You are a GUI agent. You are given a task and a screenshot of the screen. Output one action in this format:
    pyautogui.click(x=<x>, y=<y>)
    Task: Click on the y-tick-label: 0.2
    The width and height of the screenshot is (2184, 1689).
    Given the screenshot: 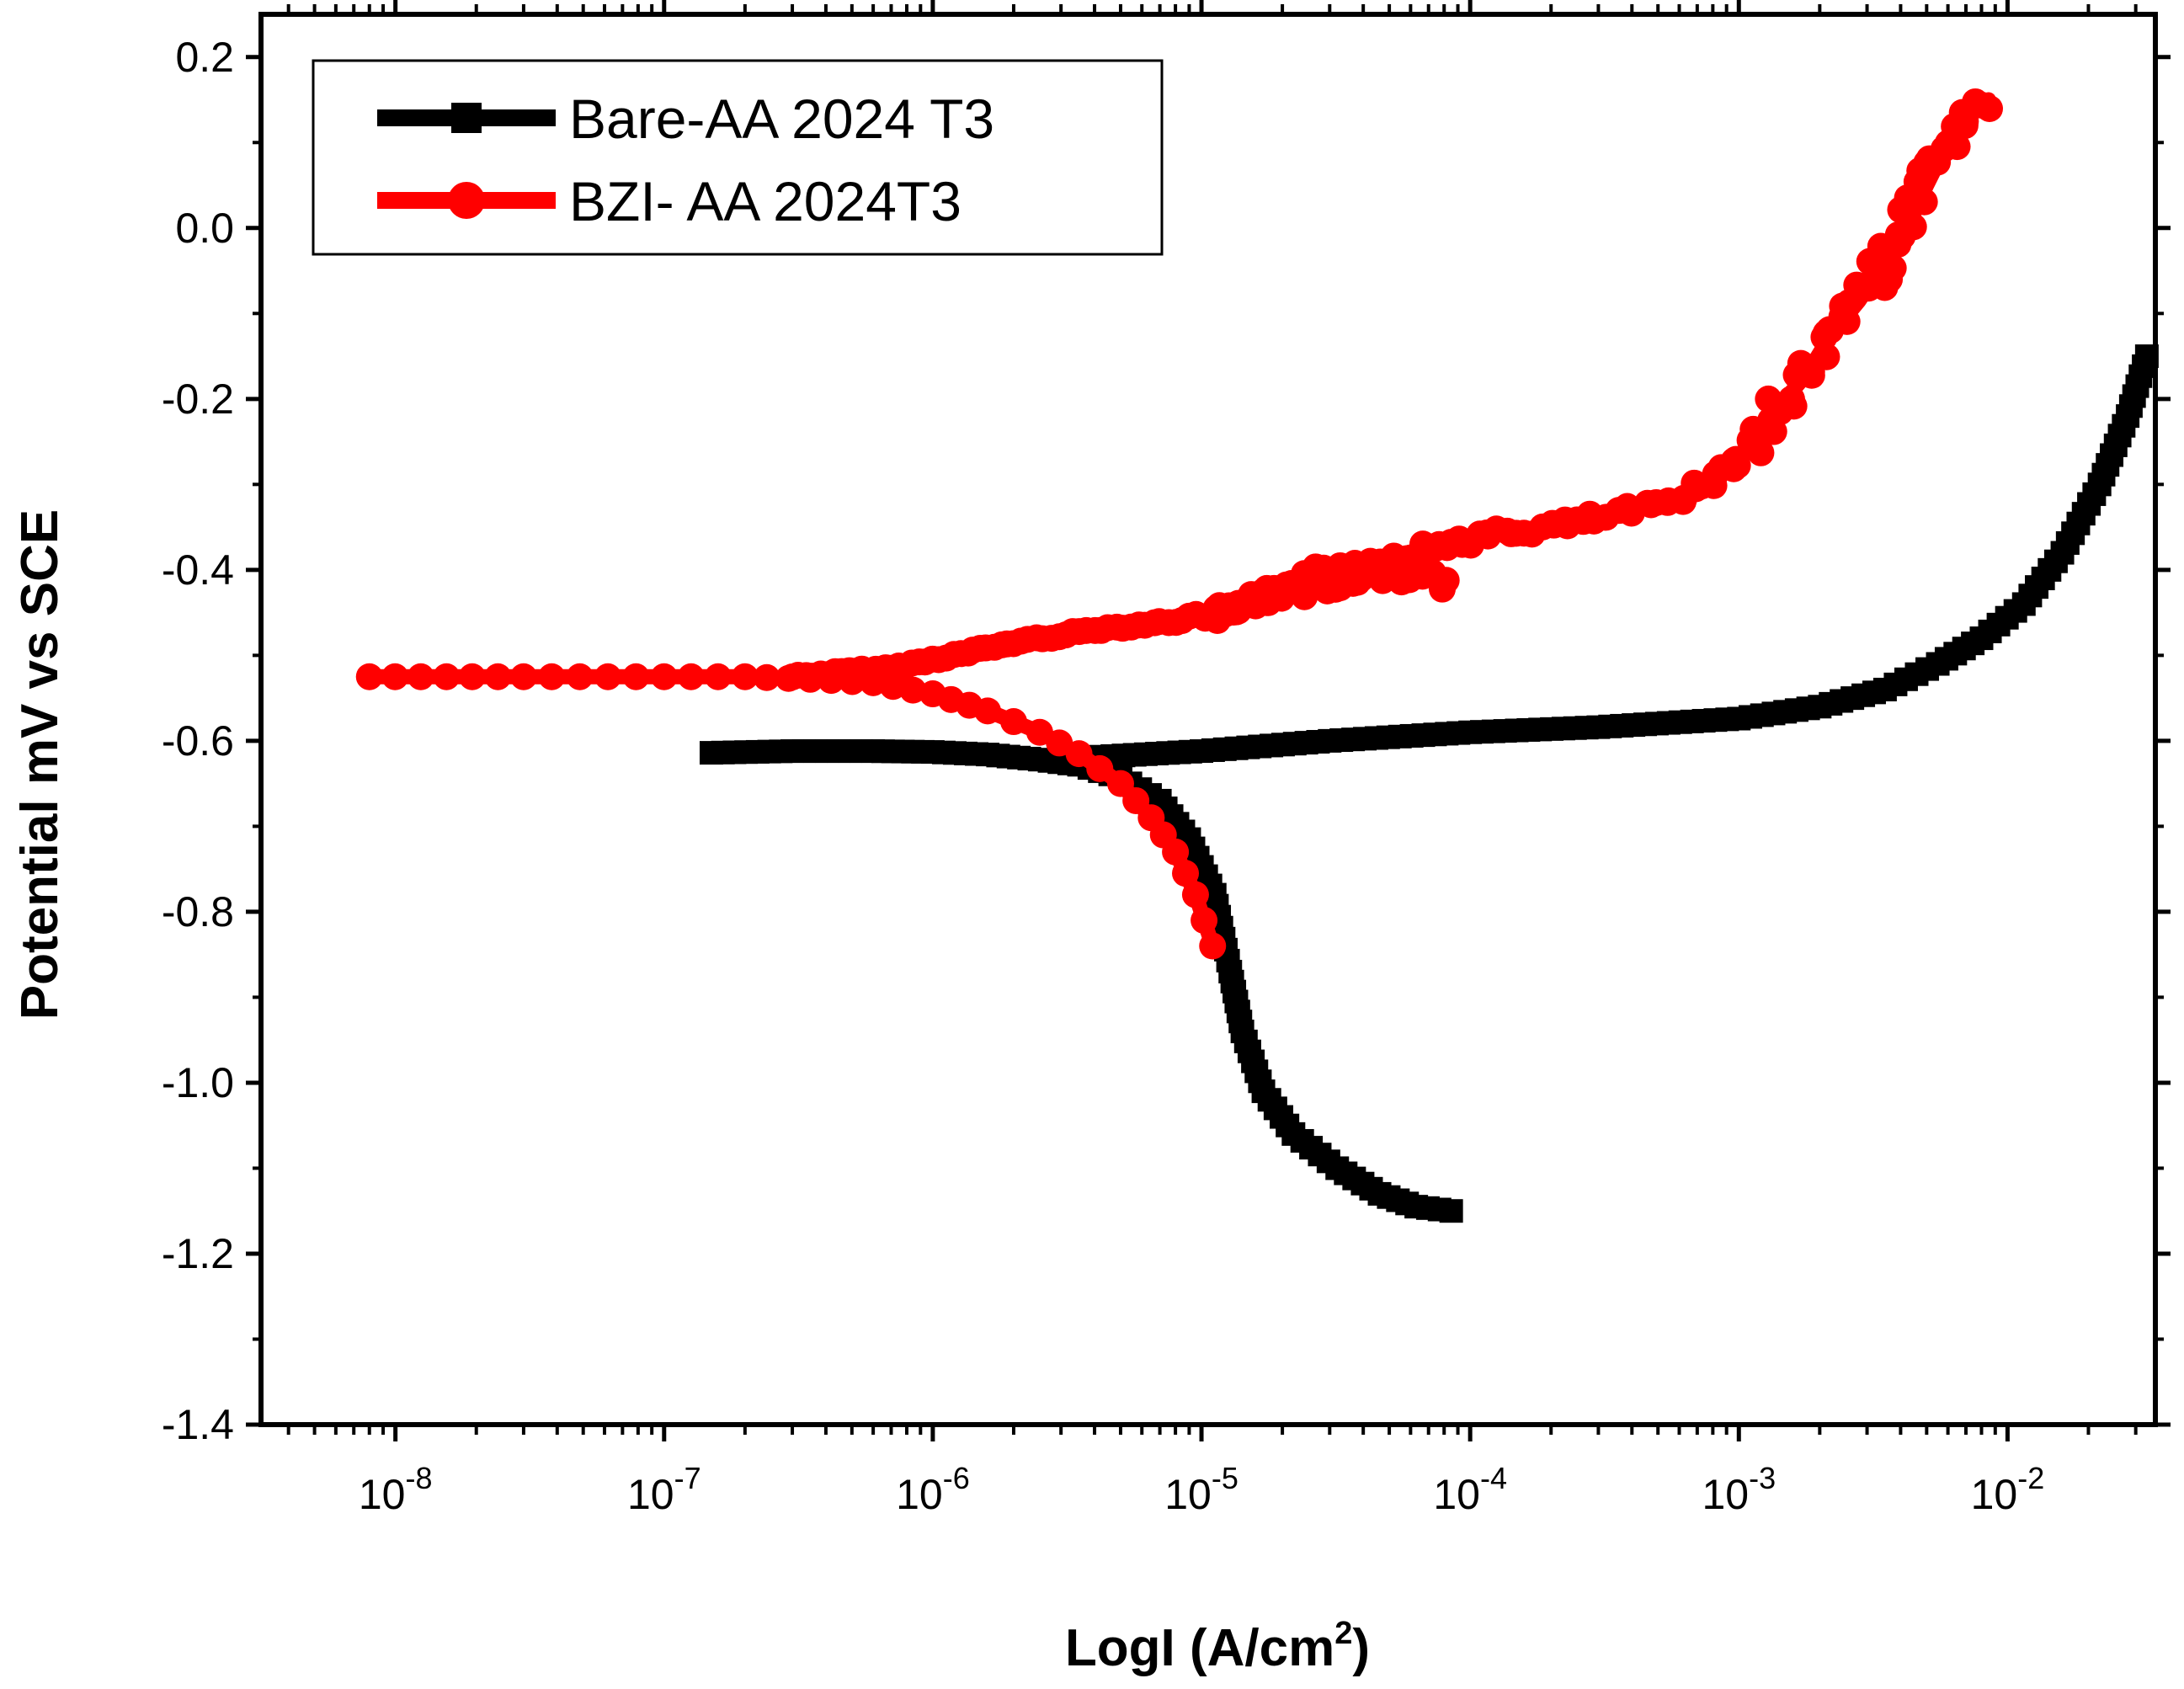 What is the action you would take?
    pyautogui.click(x=204, y=57)
    